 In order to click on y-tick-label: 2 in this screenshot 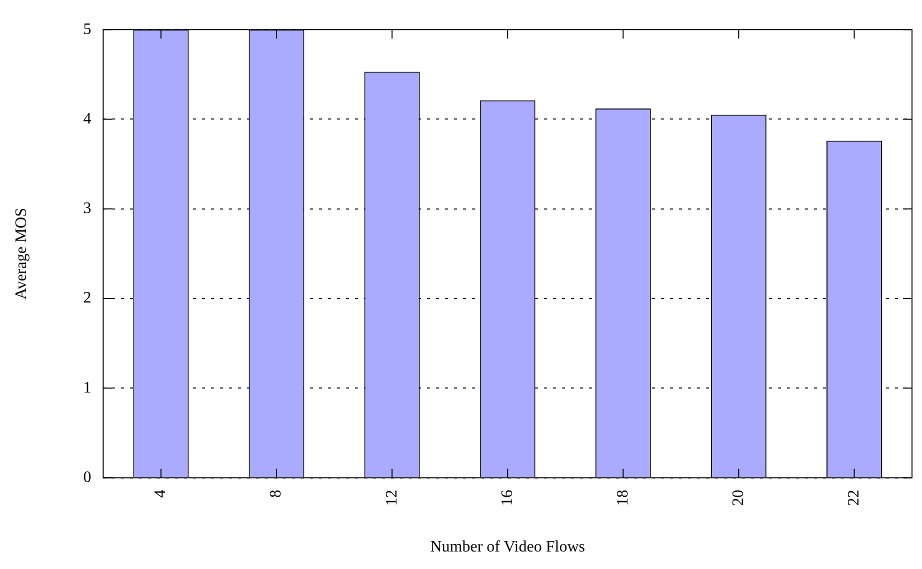, I will do `click(87, 298)`.